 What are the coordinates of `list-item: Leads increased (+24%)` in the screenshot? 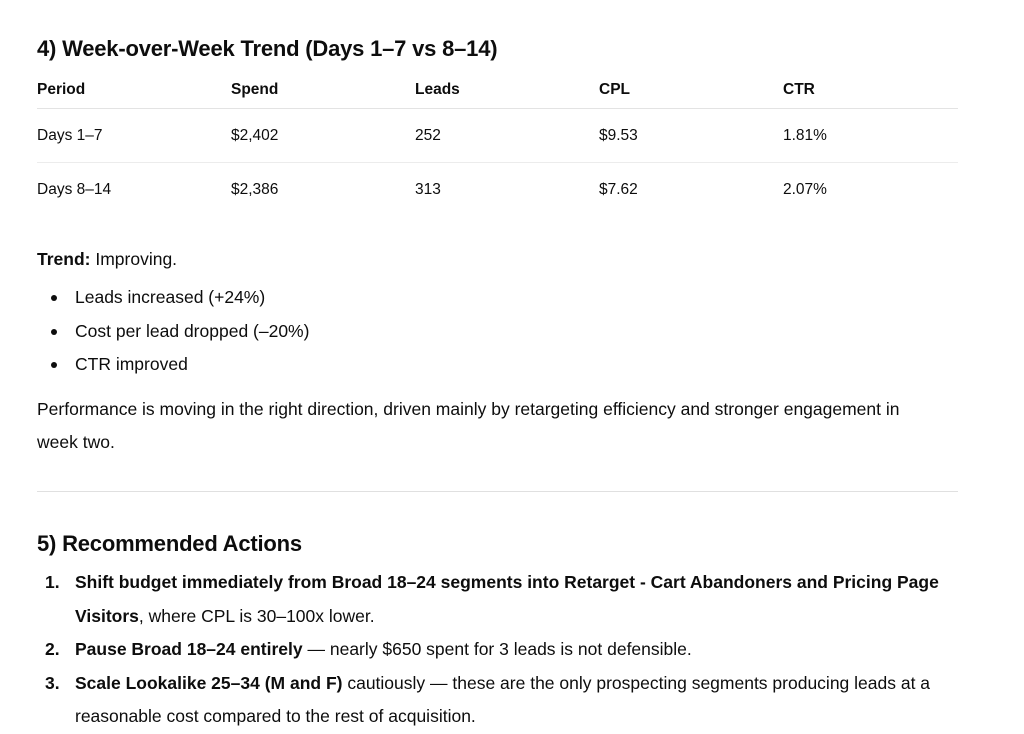 It's located at (173, 298).